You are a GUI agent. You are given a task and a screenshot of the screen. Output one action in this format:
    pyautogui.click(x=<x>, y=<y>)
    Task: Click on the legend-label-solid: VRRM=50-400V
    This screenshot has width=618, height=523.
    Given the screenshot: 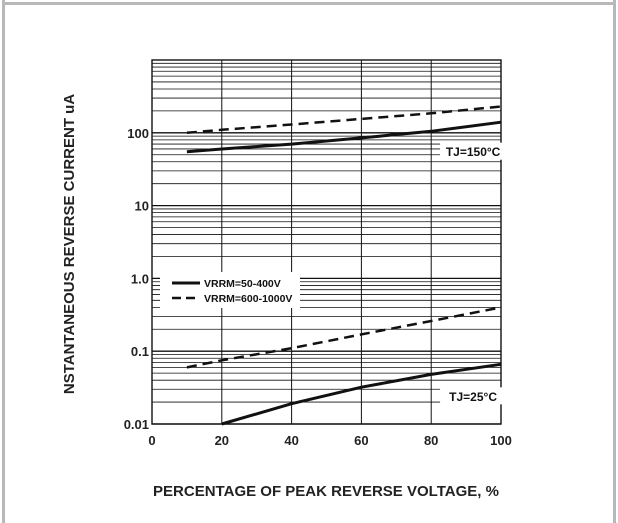 What is the action you would take?
    pyautogui.click(x=242, y=284)
    